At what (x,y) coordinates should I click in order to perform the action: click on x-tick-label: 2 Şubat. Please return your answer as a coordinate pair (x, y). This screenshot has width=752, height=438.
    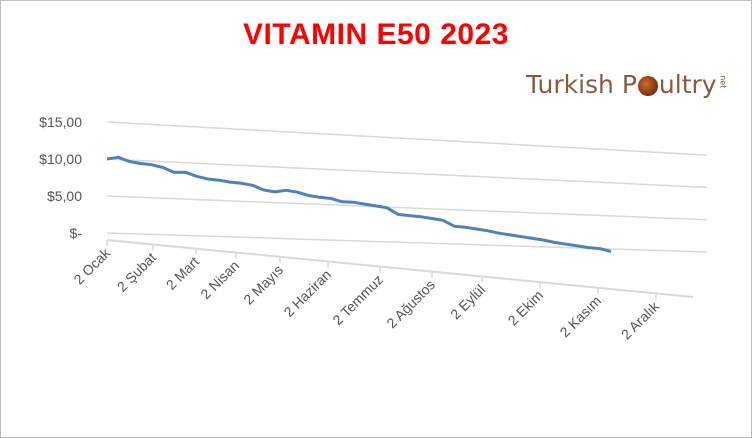
    Looking at the image, I should click on (137, 272).